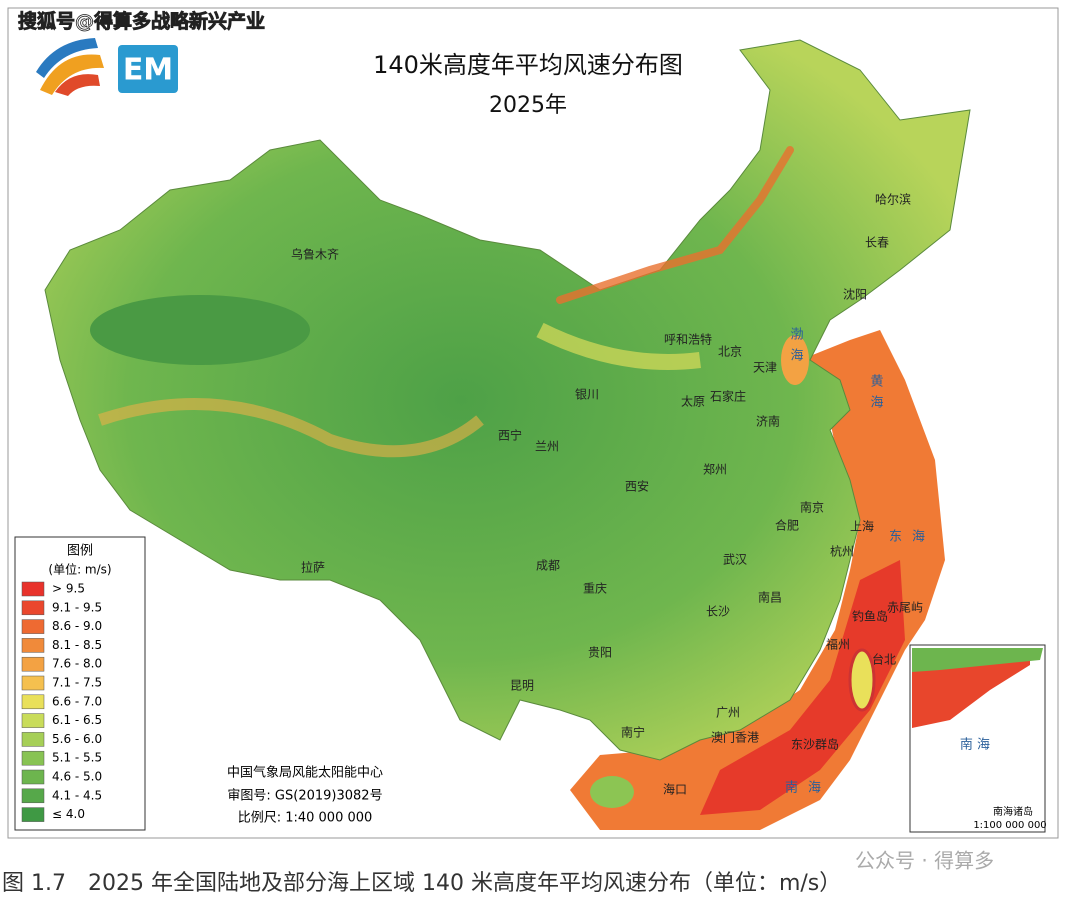 The image size is (1077, 916). What do you see at coordinates (787, 525) in the screenshot?
I see `city-label: 合肥` at bounding box center [787, 525].